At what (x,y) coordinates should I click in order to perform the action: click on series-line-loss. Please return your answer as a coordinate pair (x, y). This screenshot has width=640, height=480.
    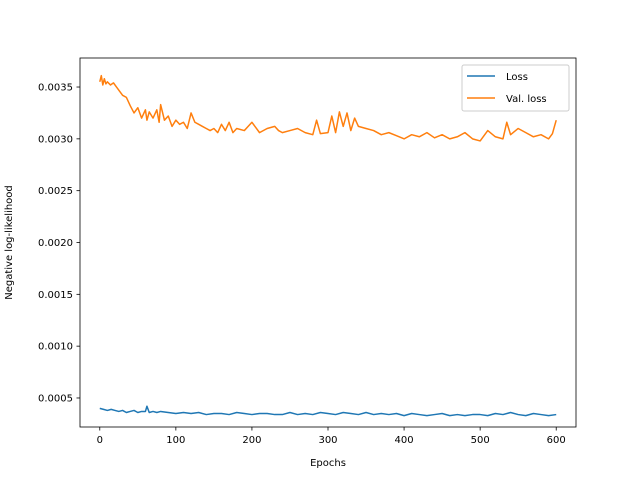
    Looking at the image, I should click on (328, 411).